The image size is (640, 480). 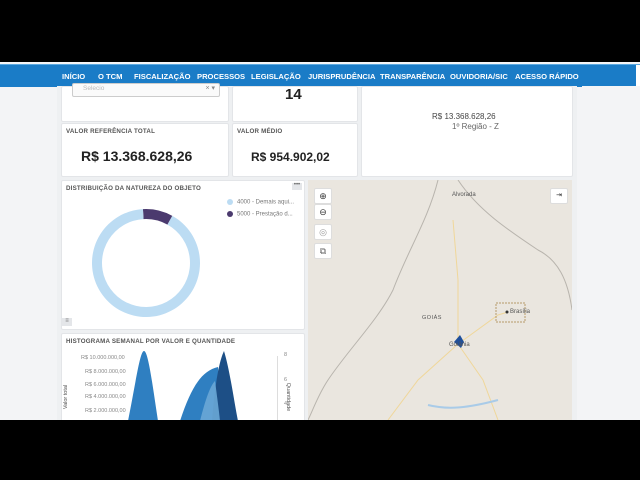 What do you see at coordinates (479, 76) in the screenshot?
I see `nav-ouvidoria: OUVIDORIA/SIC` at bounding box center [479, 76].